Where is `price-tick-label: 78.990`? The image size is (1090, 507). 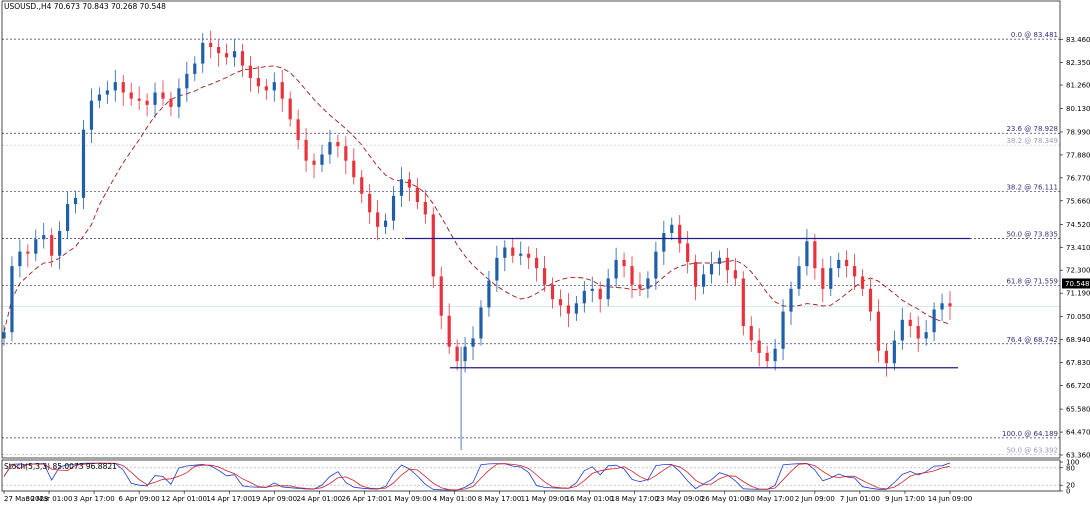 price-tick-label: 78.990 is located at coordinates (1078, 132).